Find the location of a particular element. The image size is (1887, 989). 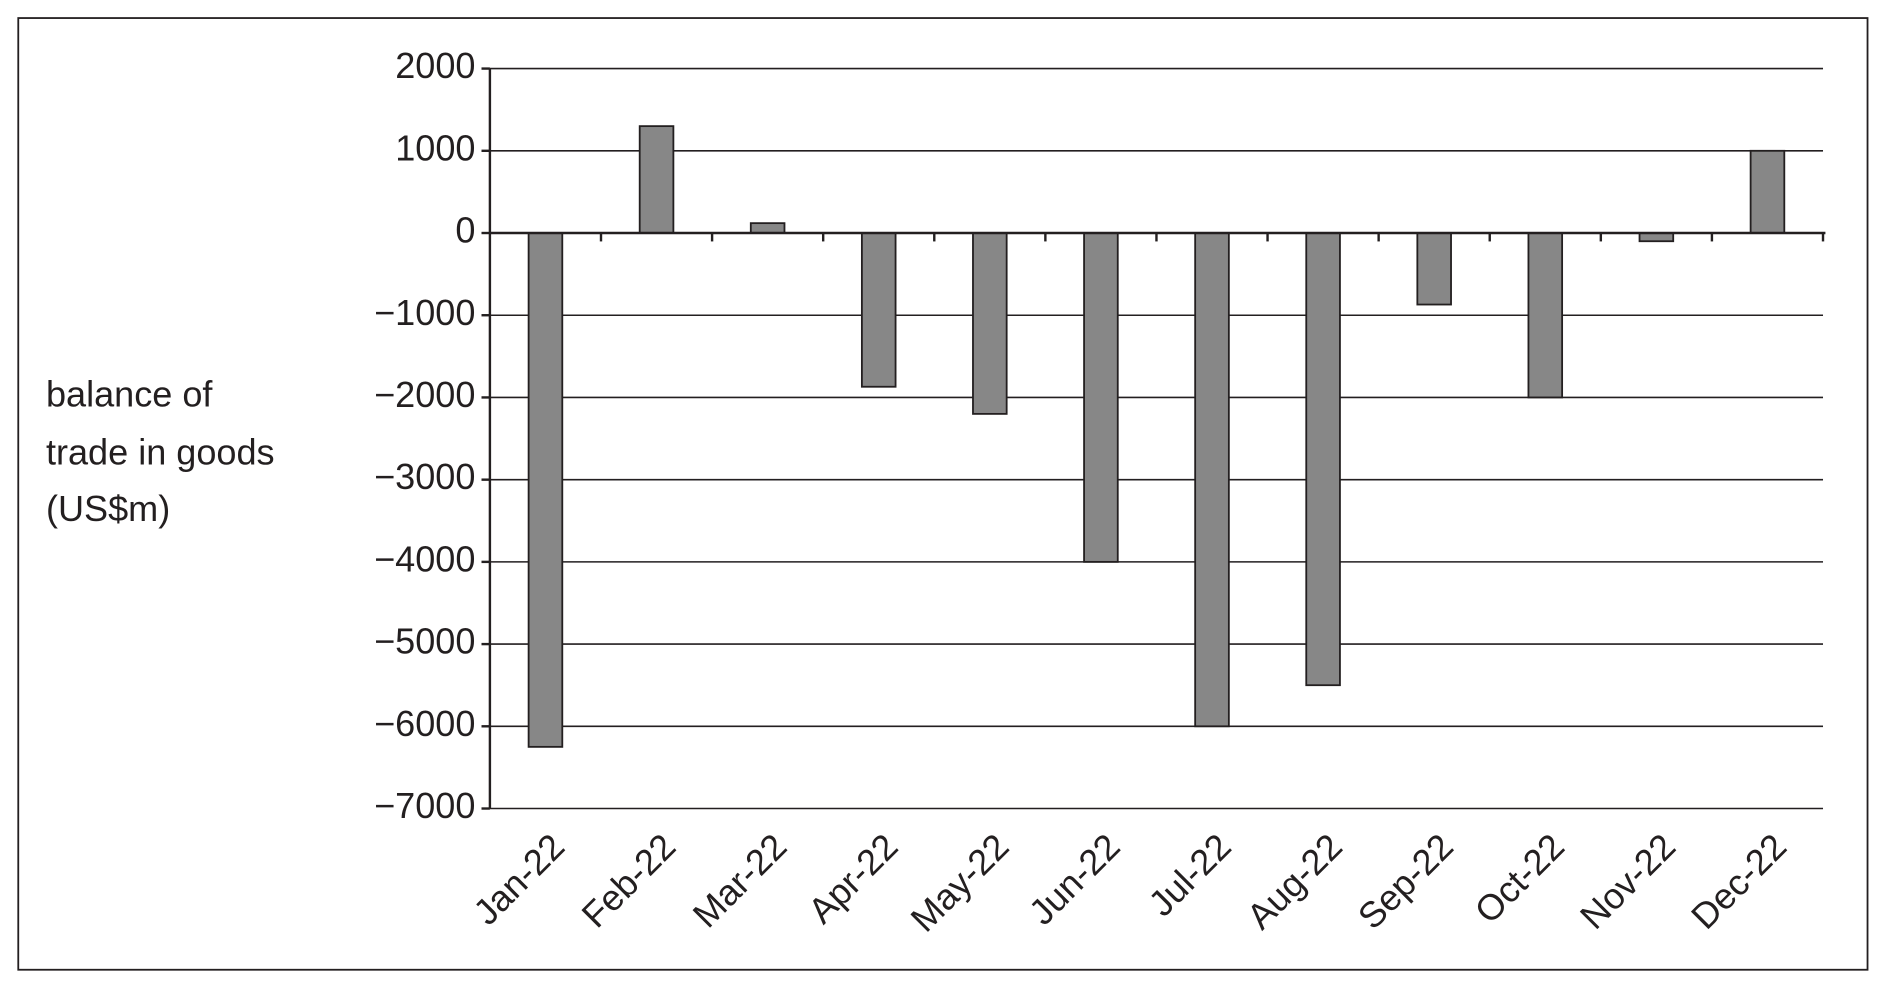

x-tick-label: May-22 is located at coordinates (960, 883).